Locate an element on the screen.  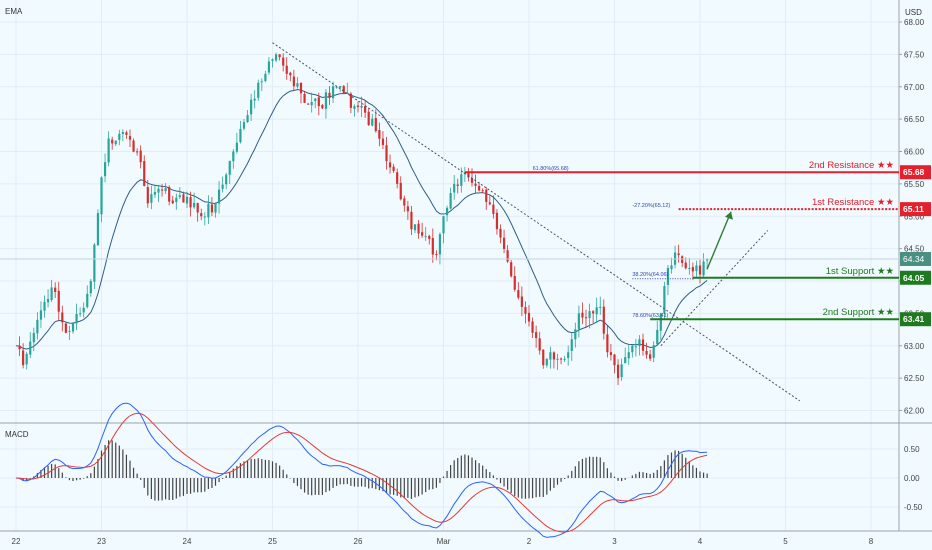
indicator-label: EMA is located at coordinates (14, 11).